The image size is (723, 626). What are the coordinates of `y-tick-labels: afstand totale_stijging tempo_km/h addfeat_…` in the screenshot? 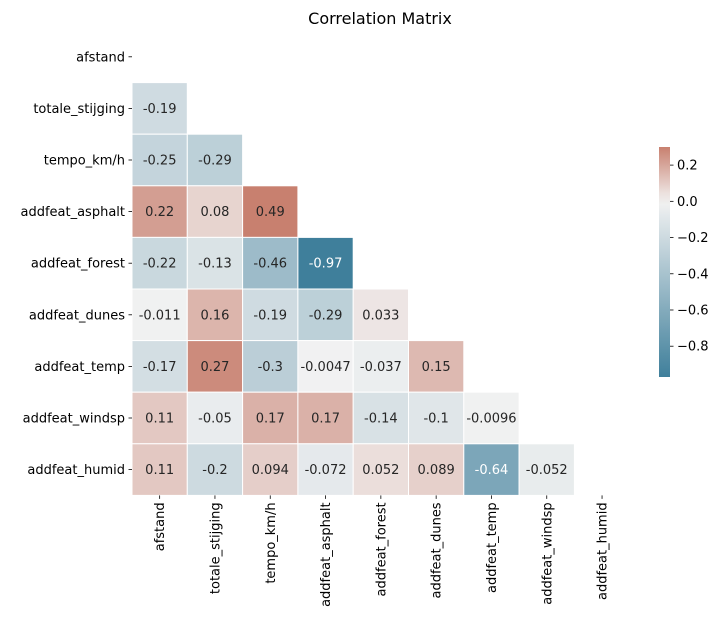 It's located at (76, 264).